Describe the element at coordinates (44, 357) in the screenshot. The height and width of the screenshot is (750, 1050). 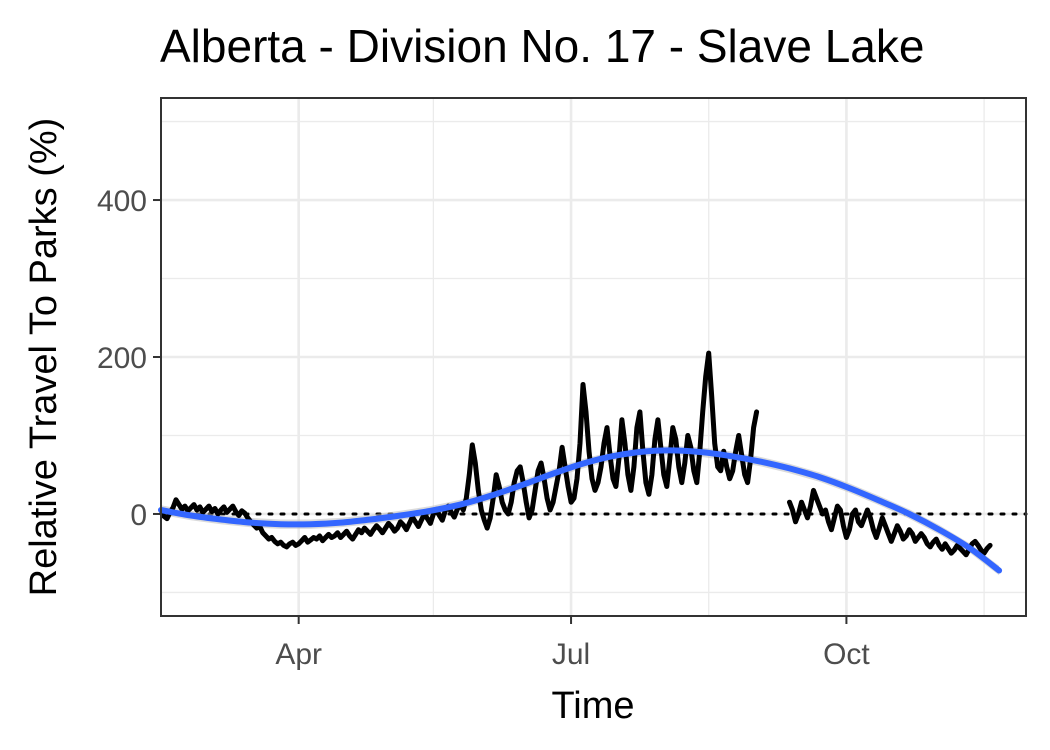
I see `y-axis-title: Relative Travel To Parks (%)` at that location.